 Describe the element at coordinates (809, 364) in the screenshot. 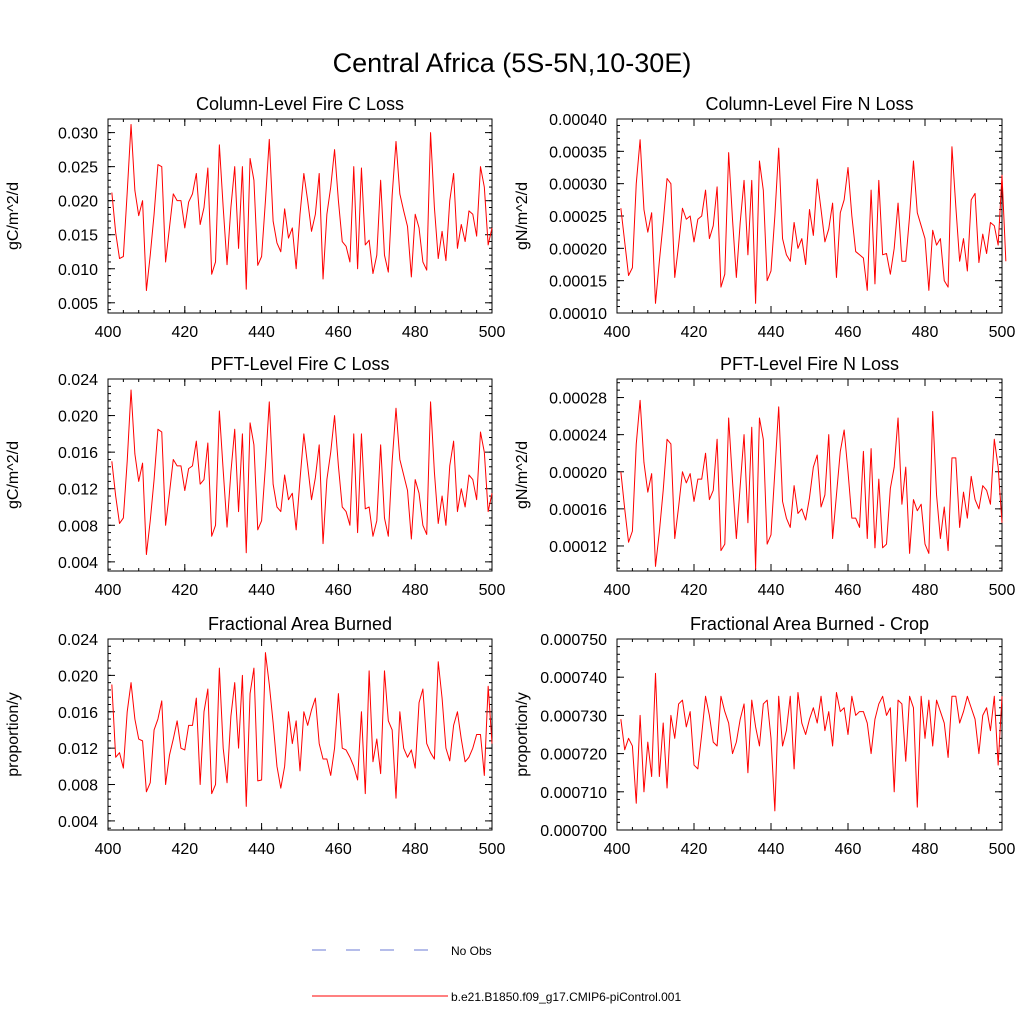

I see `panel-title: PFT-Level Fire N Loss` at that location.